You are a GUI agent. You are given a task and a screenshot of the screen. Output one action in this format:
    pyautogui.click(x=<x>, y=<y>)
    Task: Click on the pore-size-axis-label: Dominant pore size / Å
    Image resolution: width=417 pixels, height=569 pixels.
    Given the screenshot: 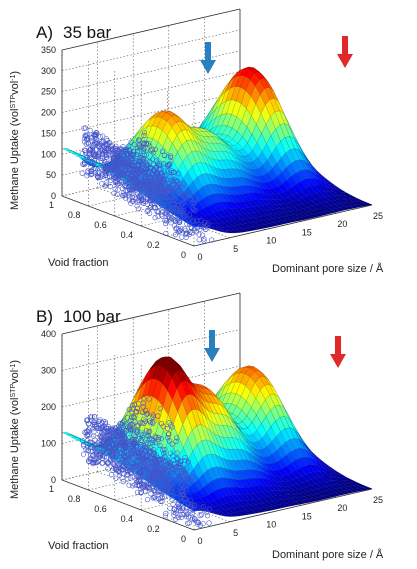 What is the action you would take?
    pyautogui.click(x=328, y=268)
    